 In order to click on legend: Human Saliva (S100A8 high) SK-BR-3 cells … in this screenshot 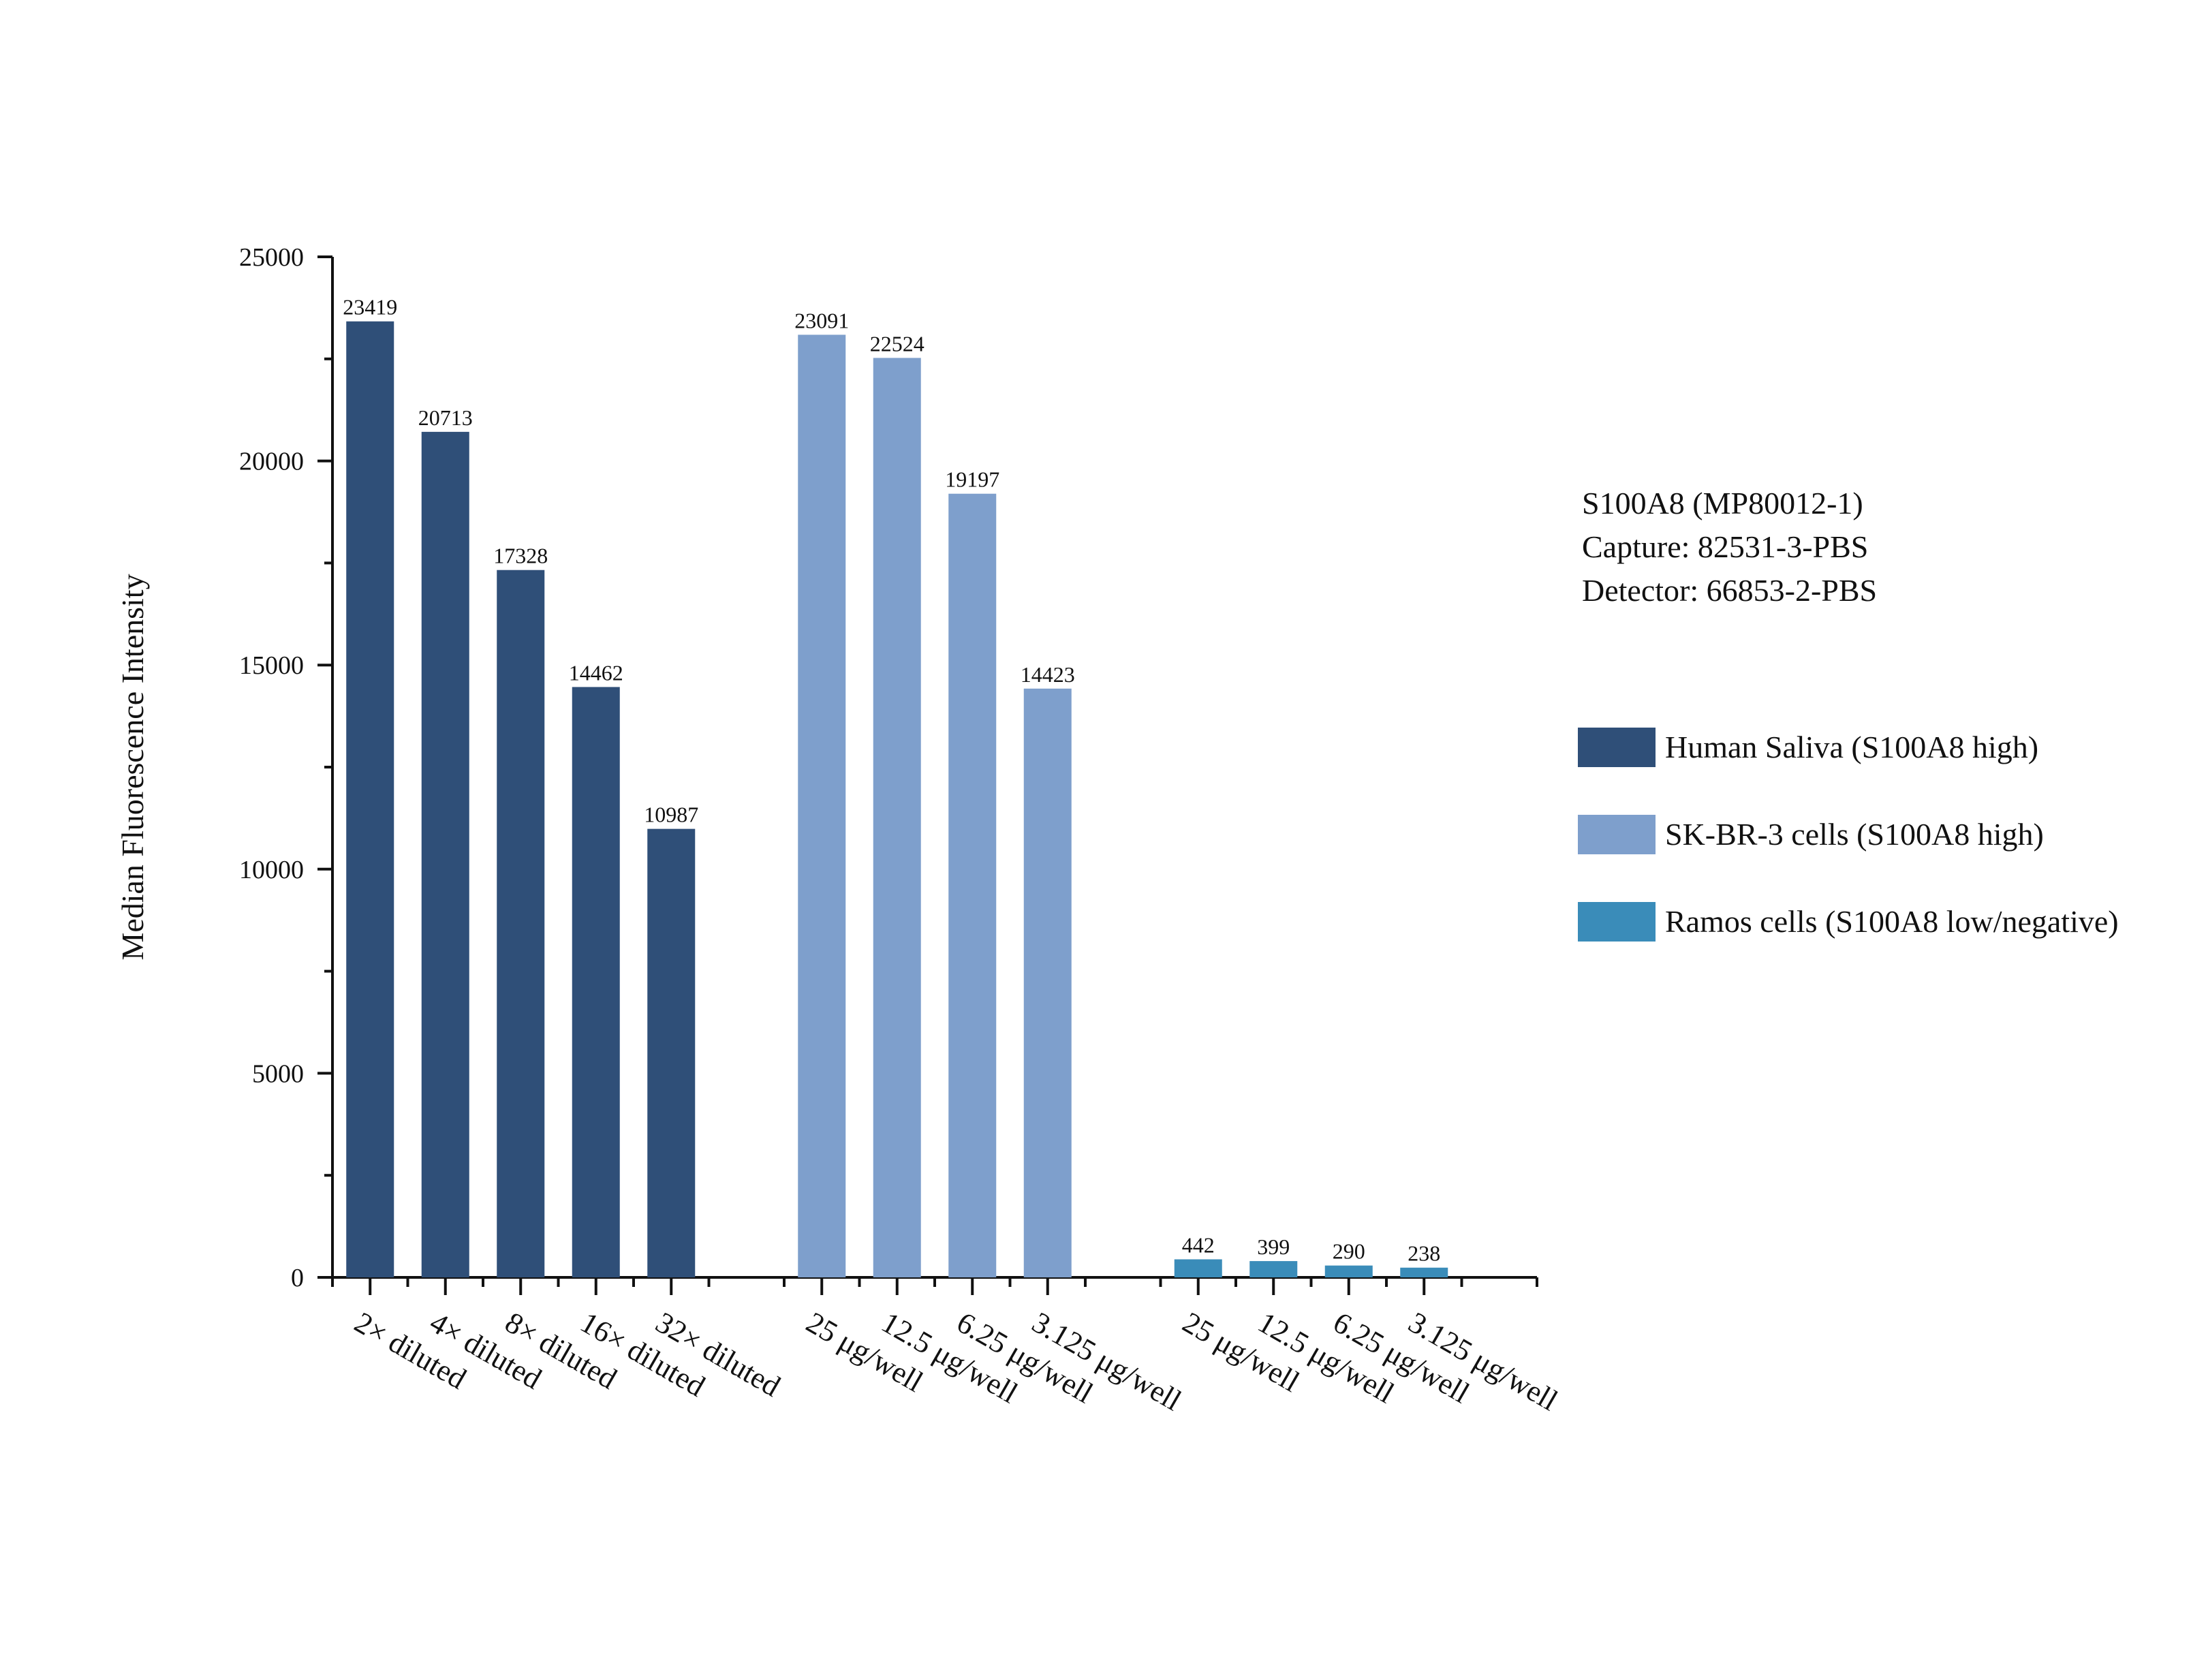, I will do `click(1848, 835)`.